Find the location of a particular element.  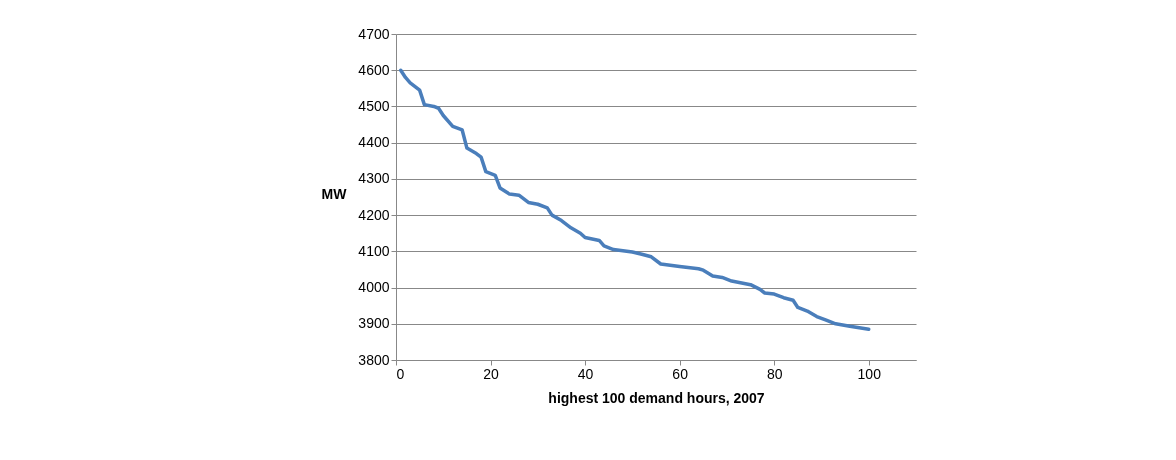

y-tick-label: 4400 is located at coordinates (374, 142).